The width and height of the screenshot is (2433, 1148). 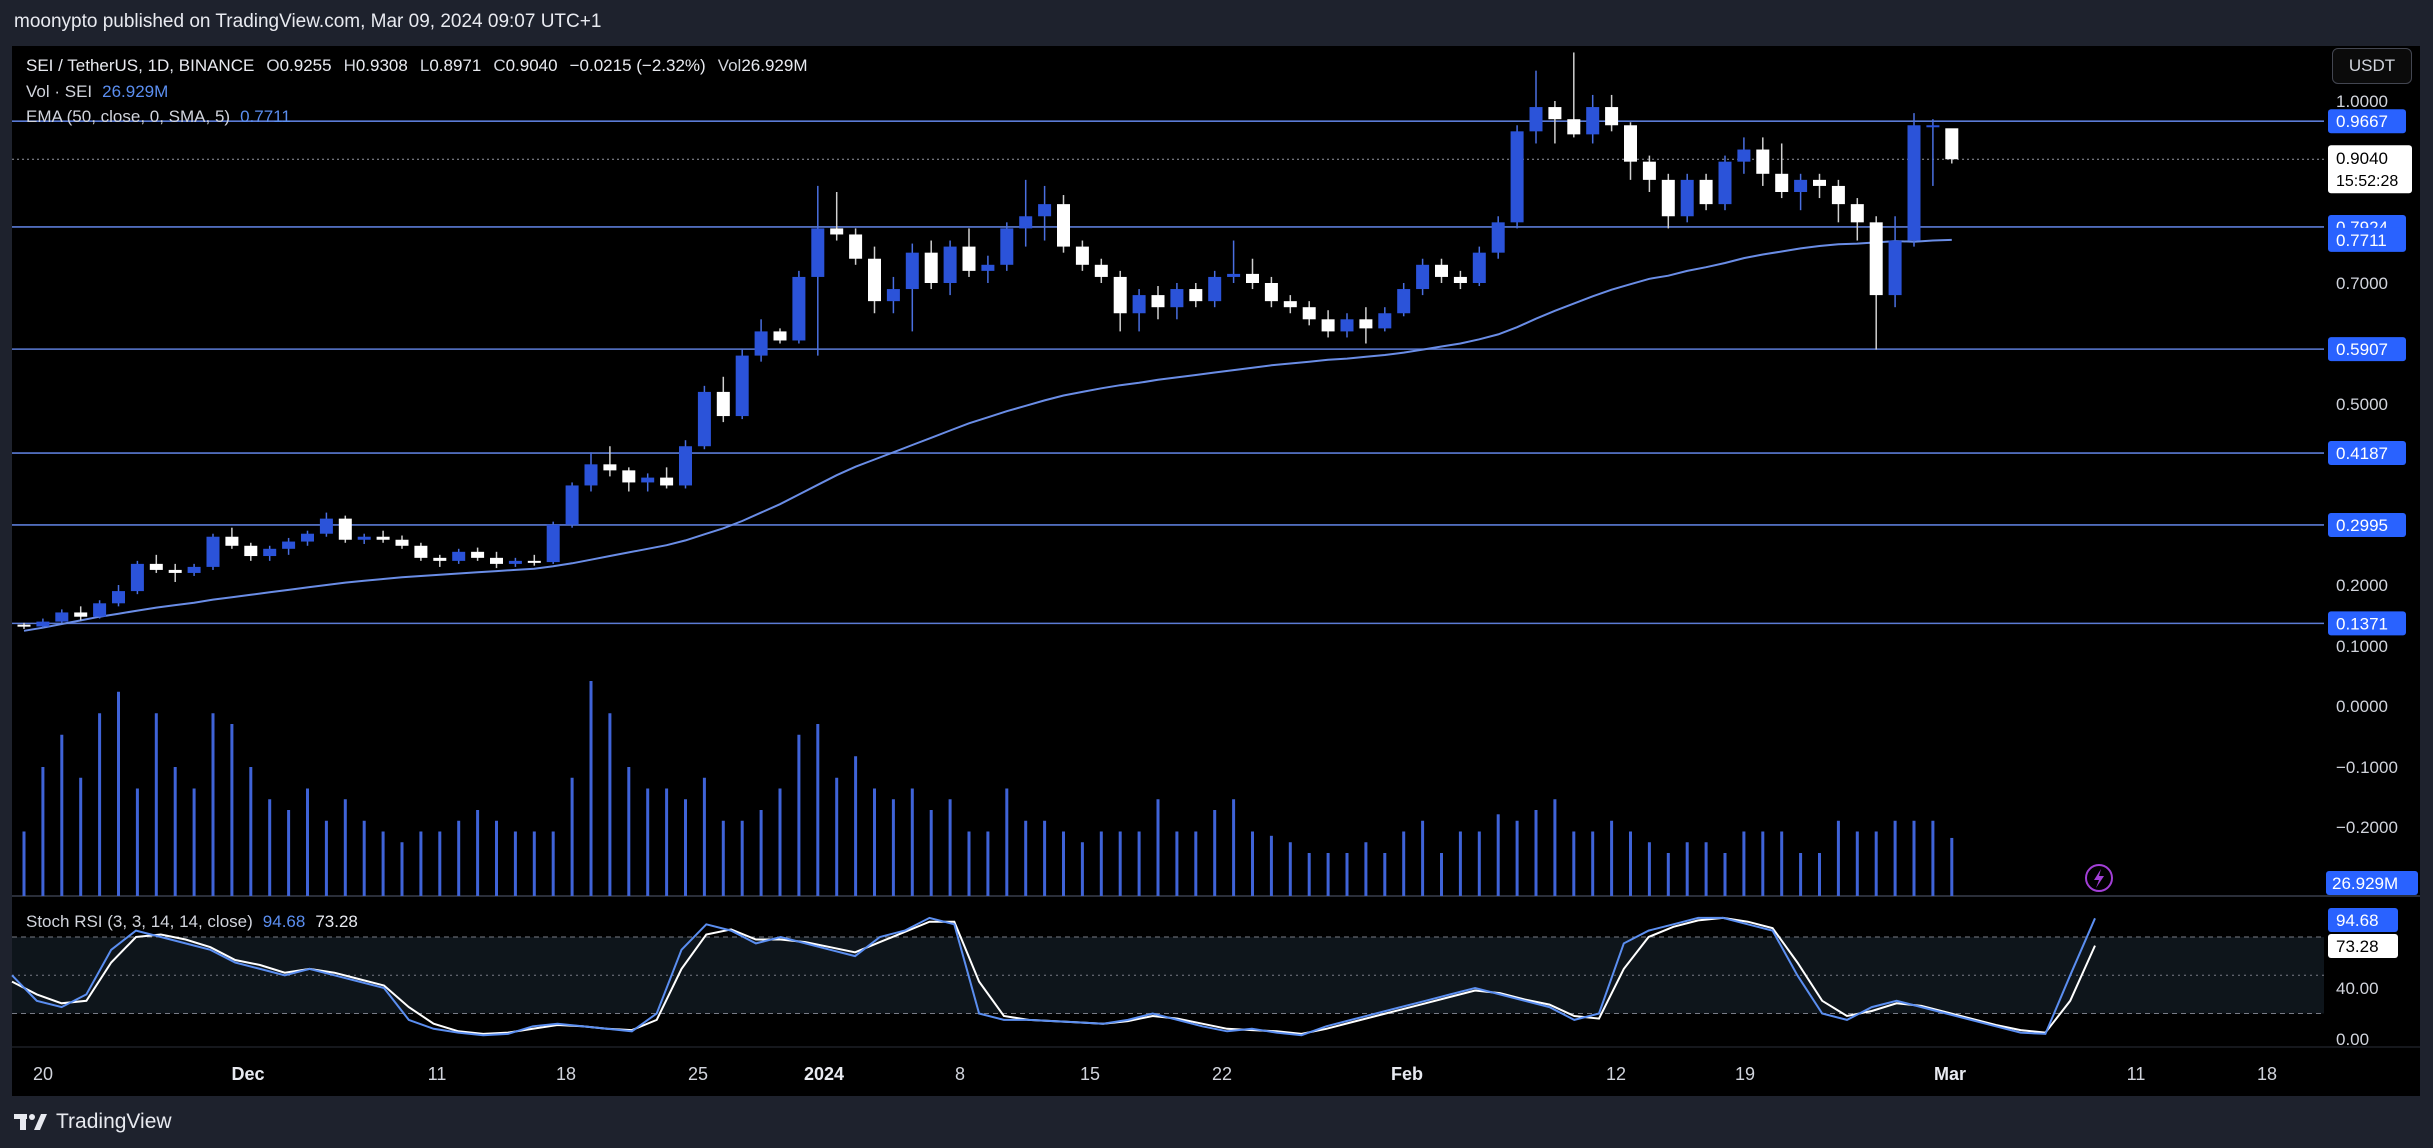 What do you see at coordinates (2372, 66) in the screenshot?
I see `currency-button: USDT` at bounding box center [2372, 66].